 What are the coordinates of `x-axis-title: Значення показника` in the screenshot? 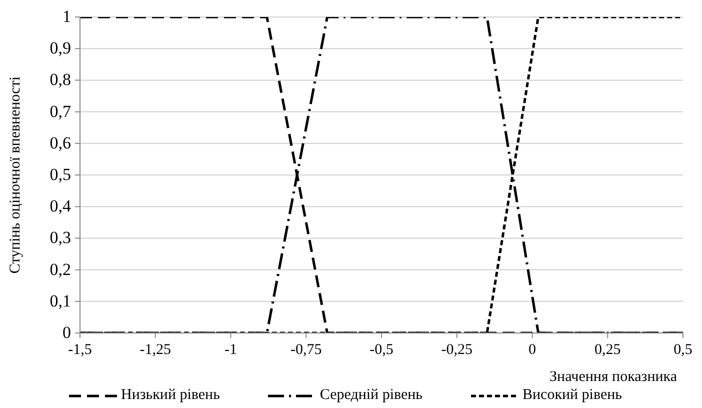 It's located at (614, 377).